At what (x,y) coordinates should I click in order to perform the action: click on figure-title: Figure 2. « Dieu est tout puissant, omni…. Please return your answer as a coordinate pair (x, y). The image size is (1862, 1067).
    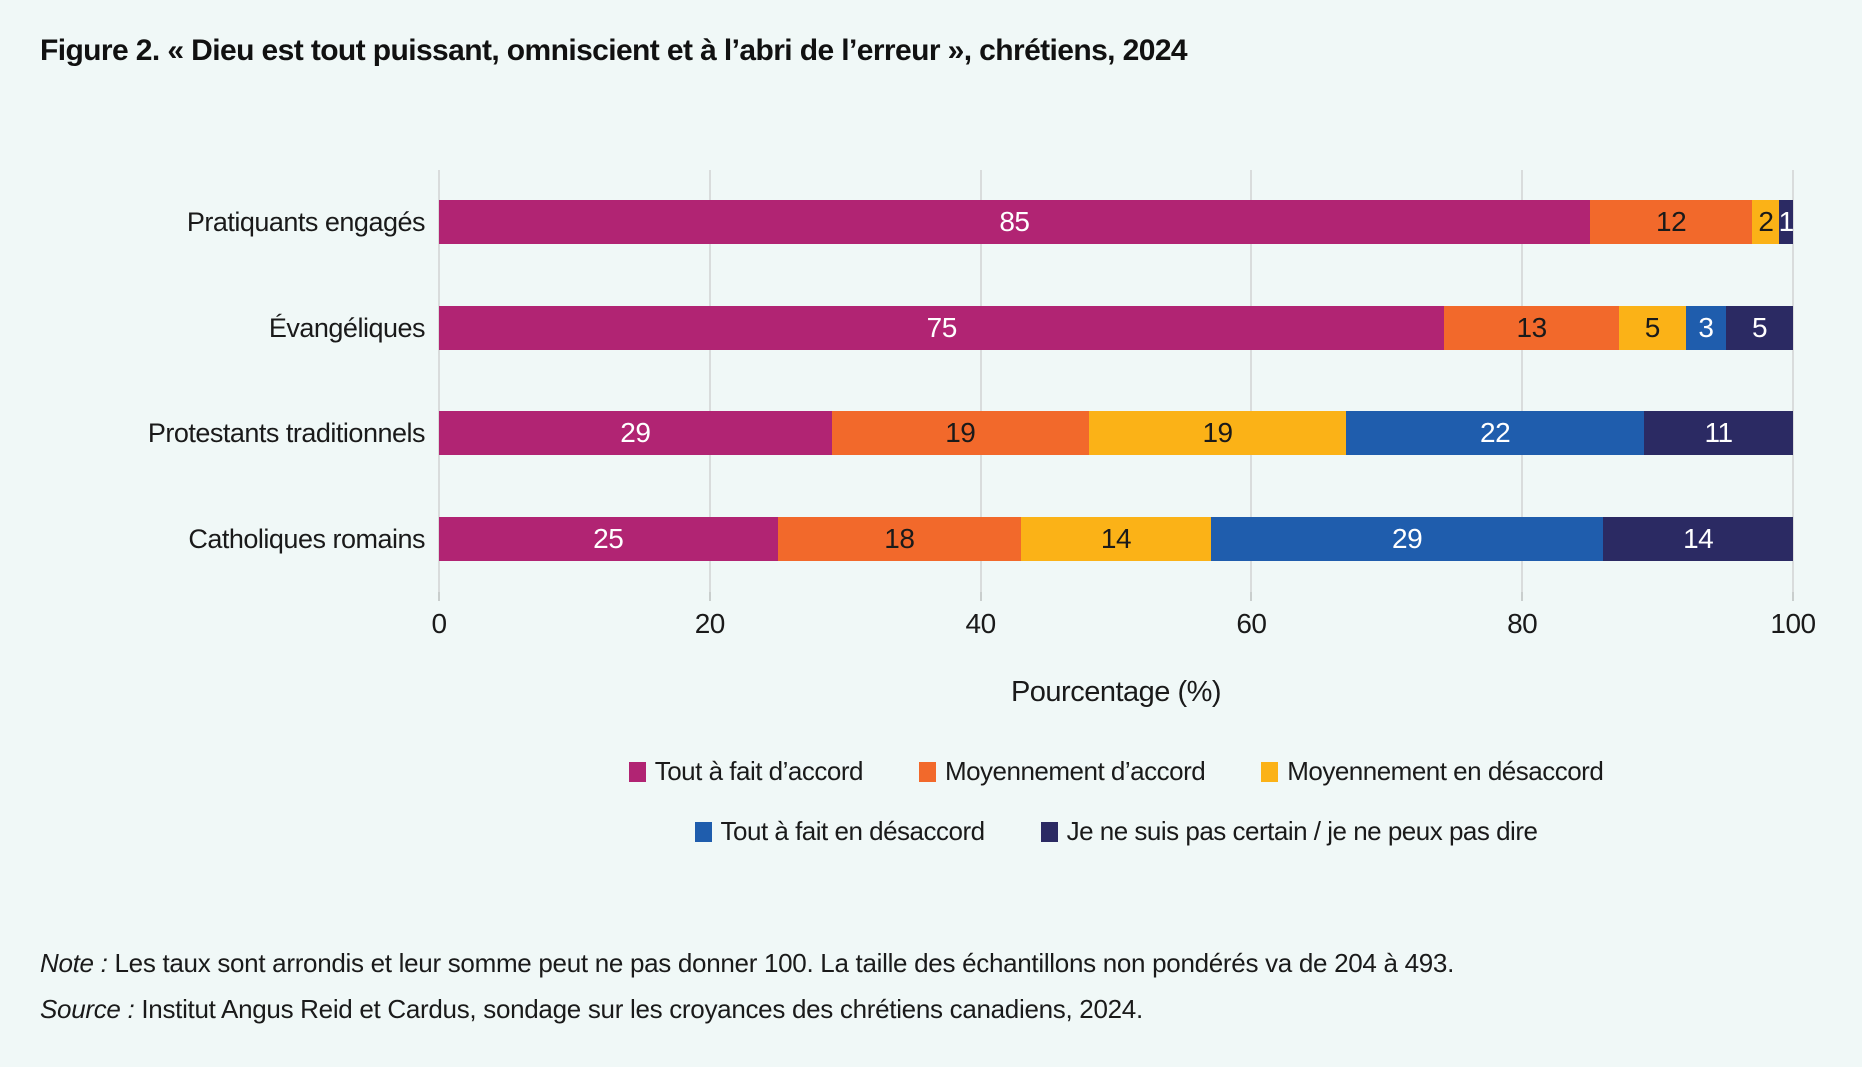
    Looking at the image, I should click on (614, 50).